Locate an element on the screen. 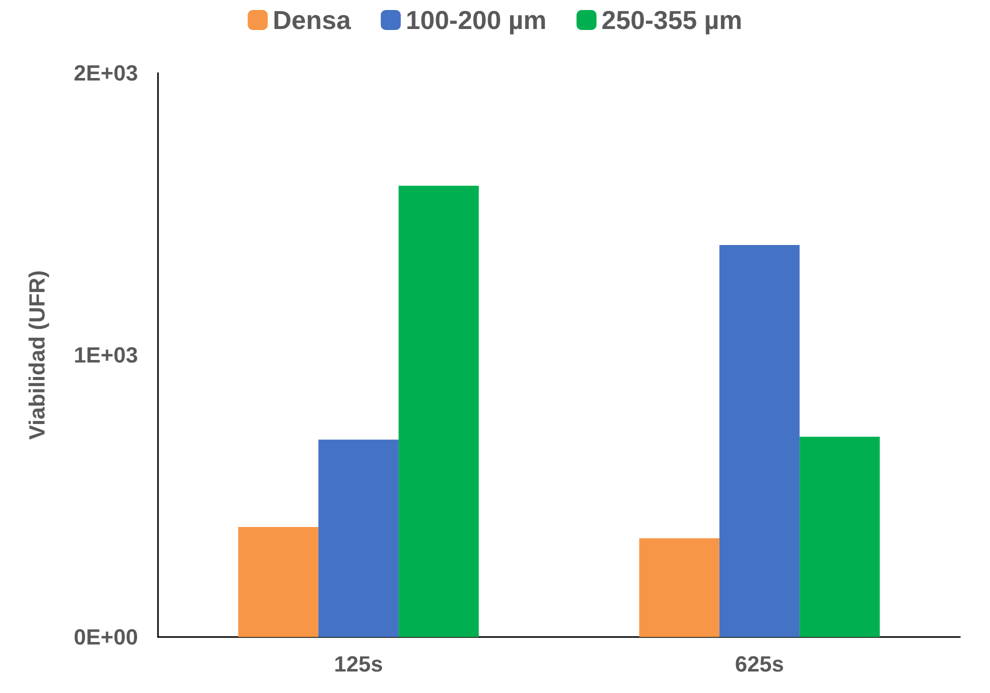 Image resolution: width=990 pixels, height=693 pixels. x-tick-label: 625s is located at coordinates (759, 664).